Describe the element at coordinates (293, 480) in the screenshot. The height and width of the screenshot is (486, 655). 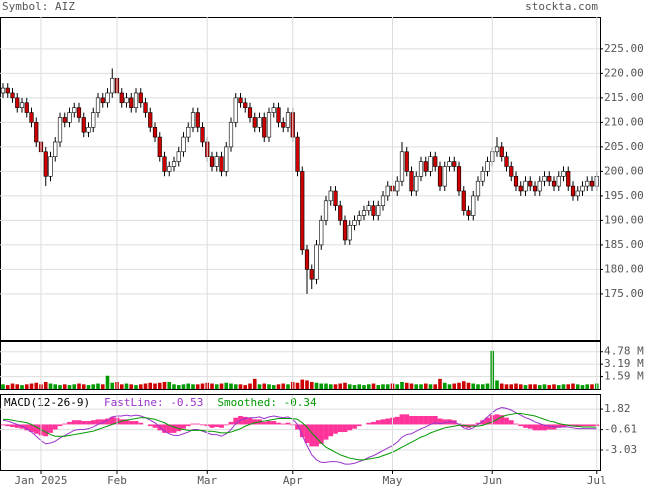
I see `x-tick-label: Apr` at that location.